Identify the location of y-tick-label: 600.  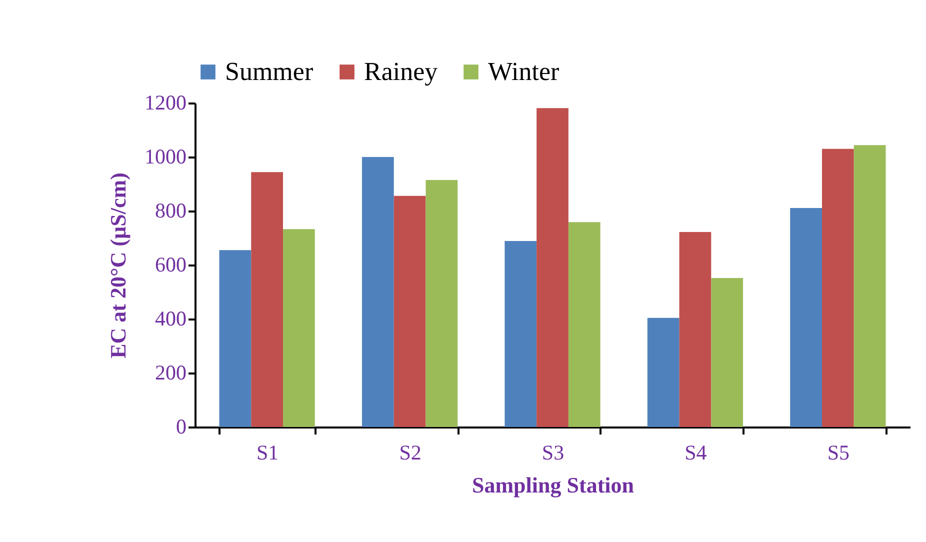
(170, 264).